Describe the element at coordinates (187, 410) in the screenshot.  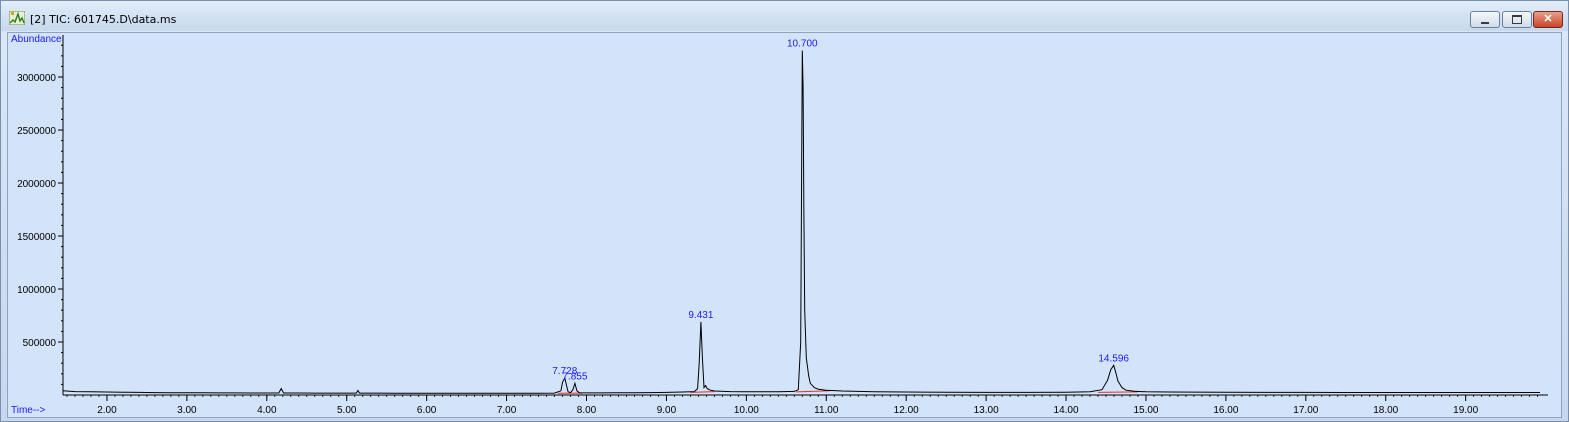
I see `x-tick-label: 3.00` at that location.